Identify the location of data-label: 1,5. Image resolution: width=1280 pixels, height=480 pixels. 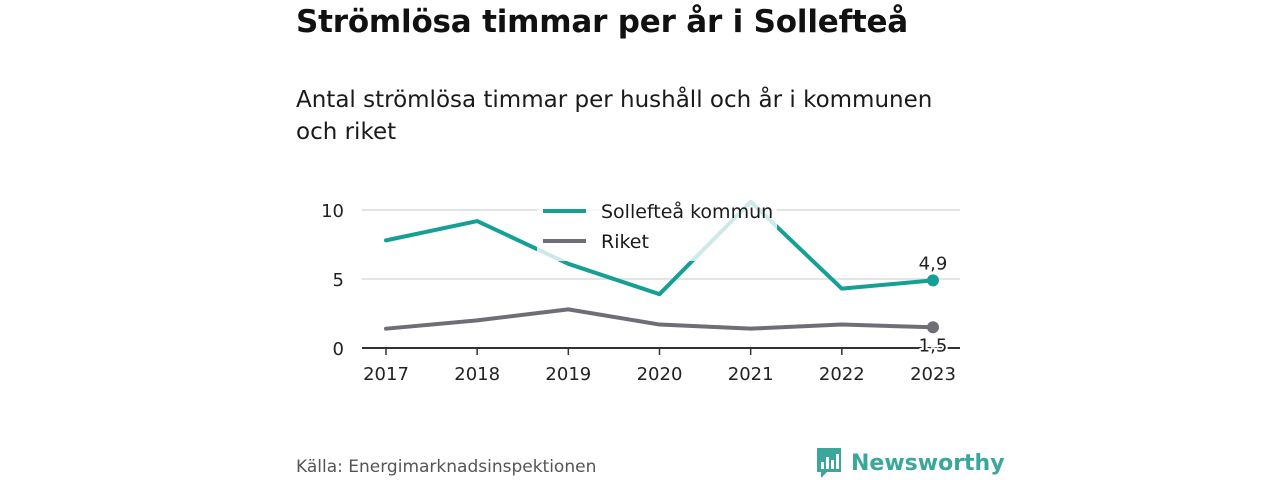
(933, 345).